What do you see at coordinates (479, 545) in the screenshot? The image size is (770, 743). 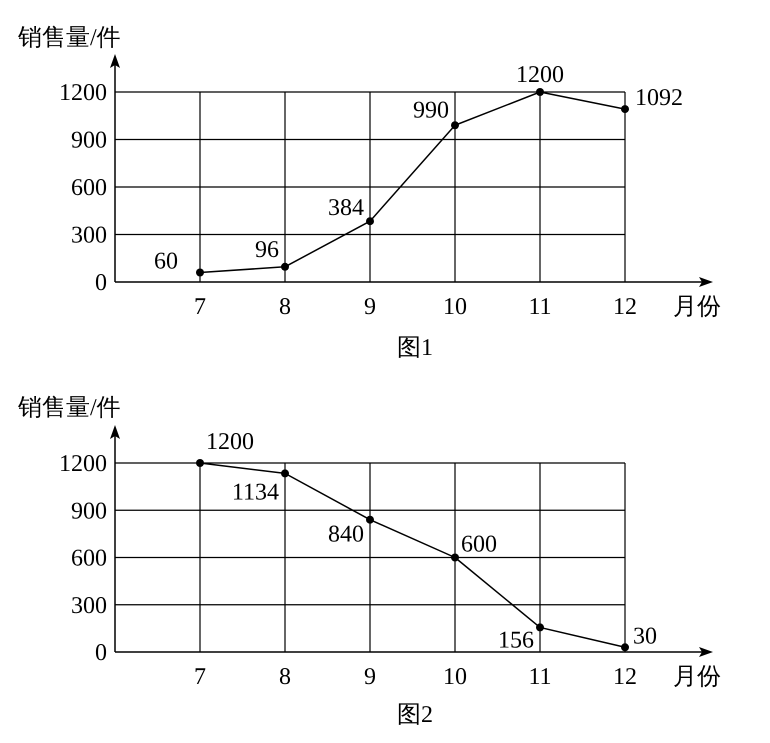 I see `data-label: 600` at bounding box center [479, 545].